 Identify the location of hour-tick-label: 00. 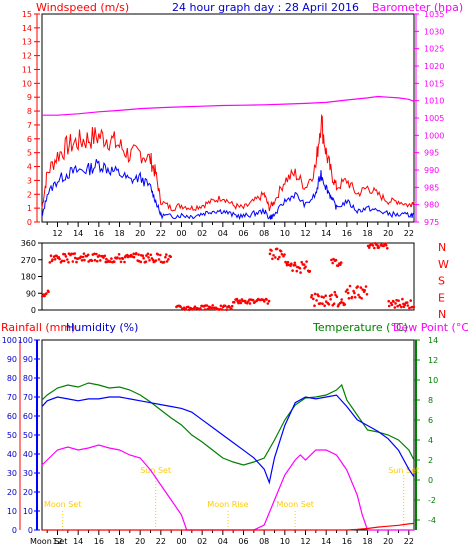
(181, 541).